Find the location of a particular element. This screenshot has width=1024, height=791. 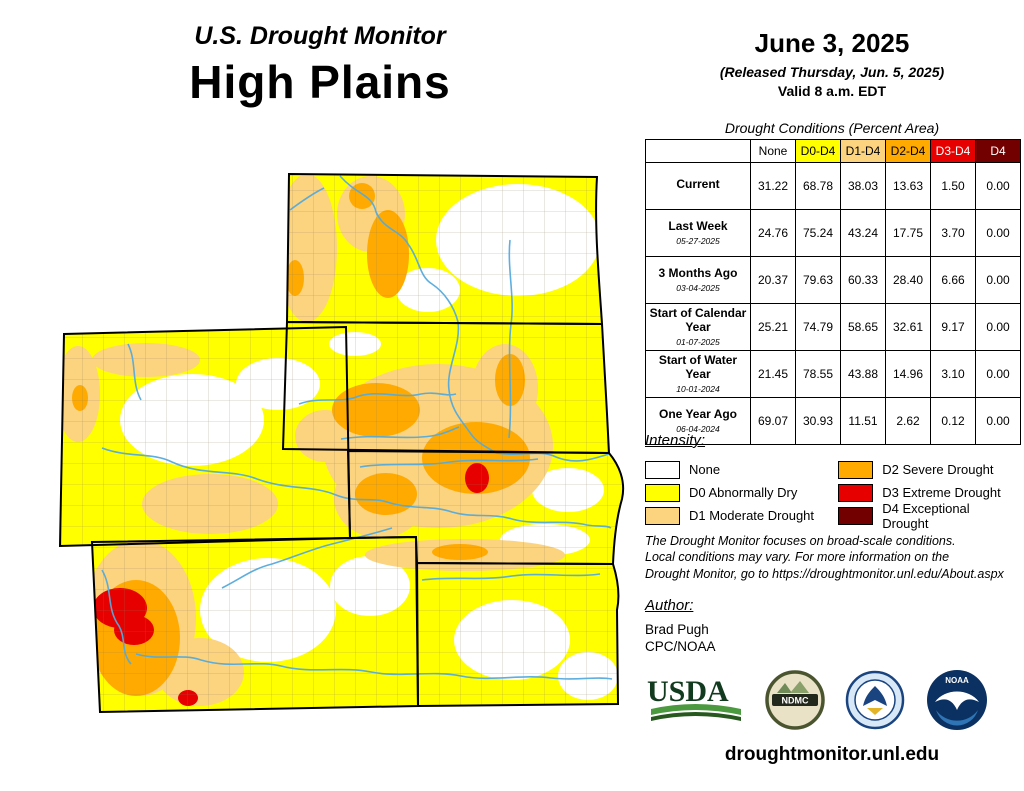

cell-value: 60.33 is located at coordinates (863, 280).